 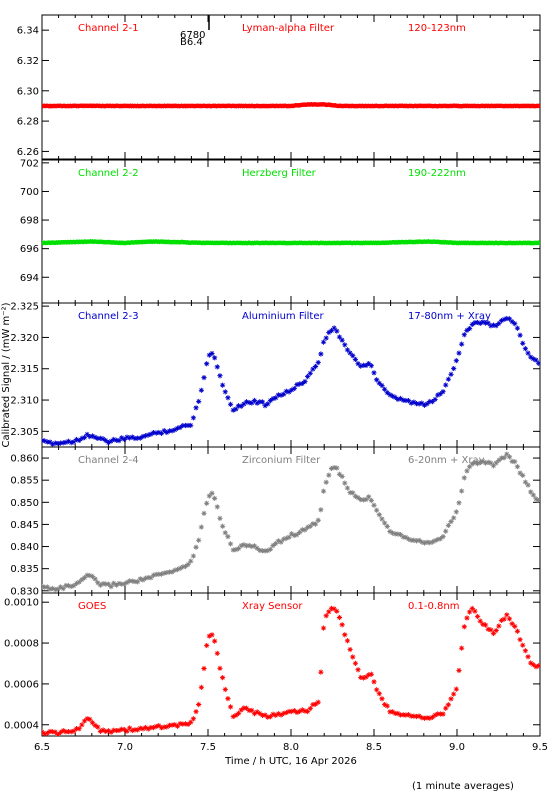 What do you see at coordinates (291, 105) in the screenshot?
I see `data-series` at bounding box center [291, 105].